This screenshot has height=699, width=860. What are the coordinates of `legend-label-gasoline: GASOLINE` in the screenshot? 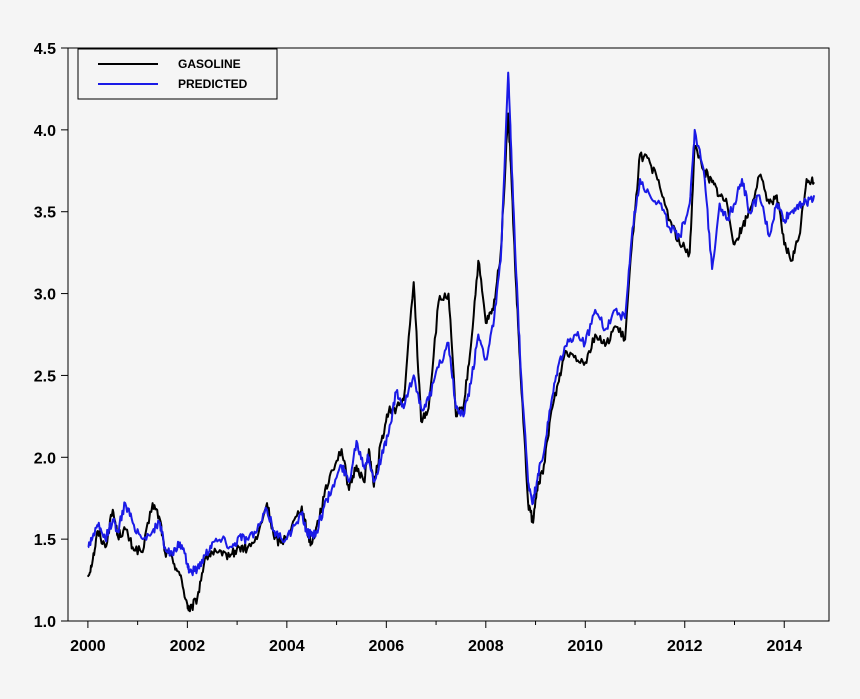 It's located at (209, 64).